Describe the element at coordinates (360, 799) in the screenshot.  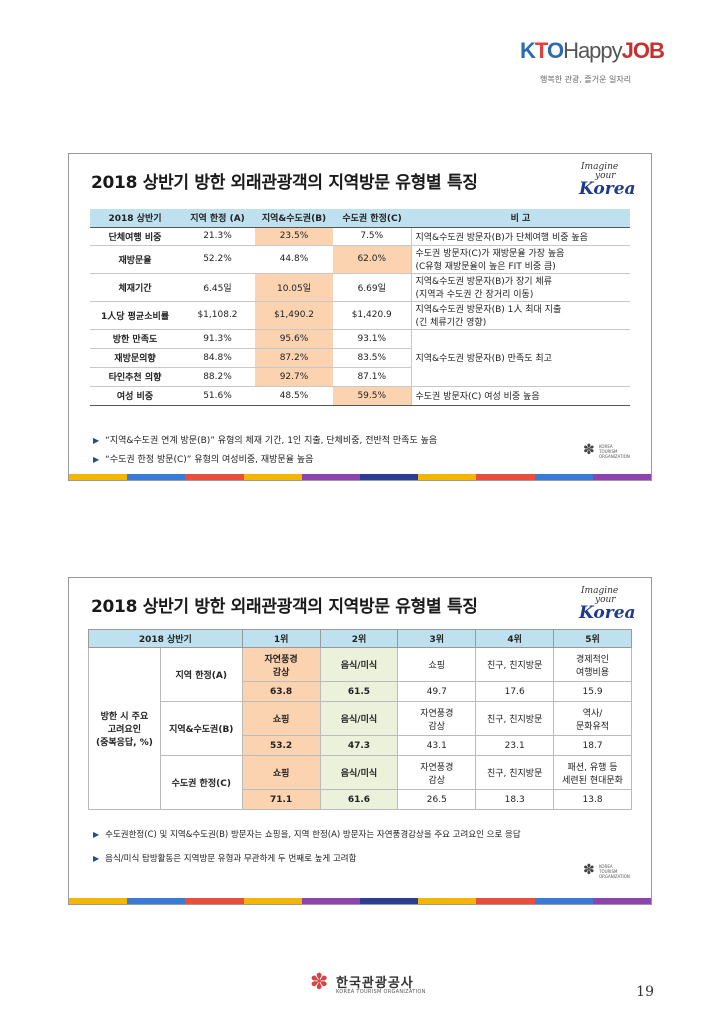
I see `table-row: 71.1 61.6 26.5 18.3 13.8` at that location.